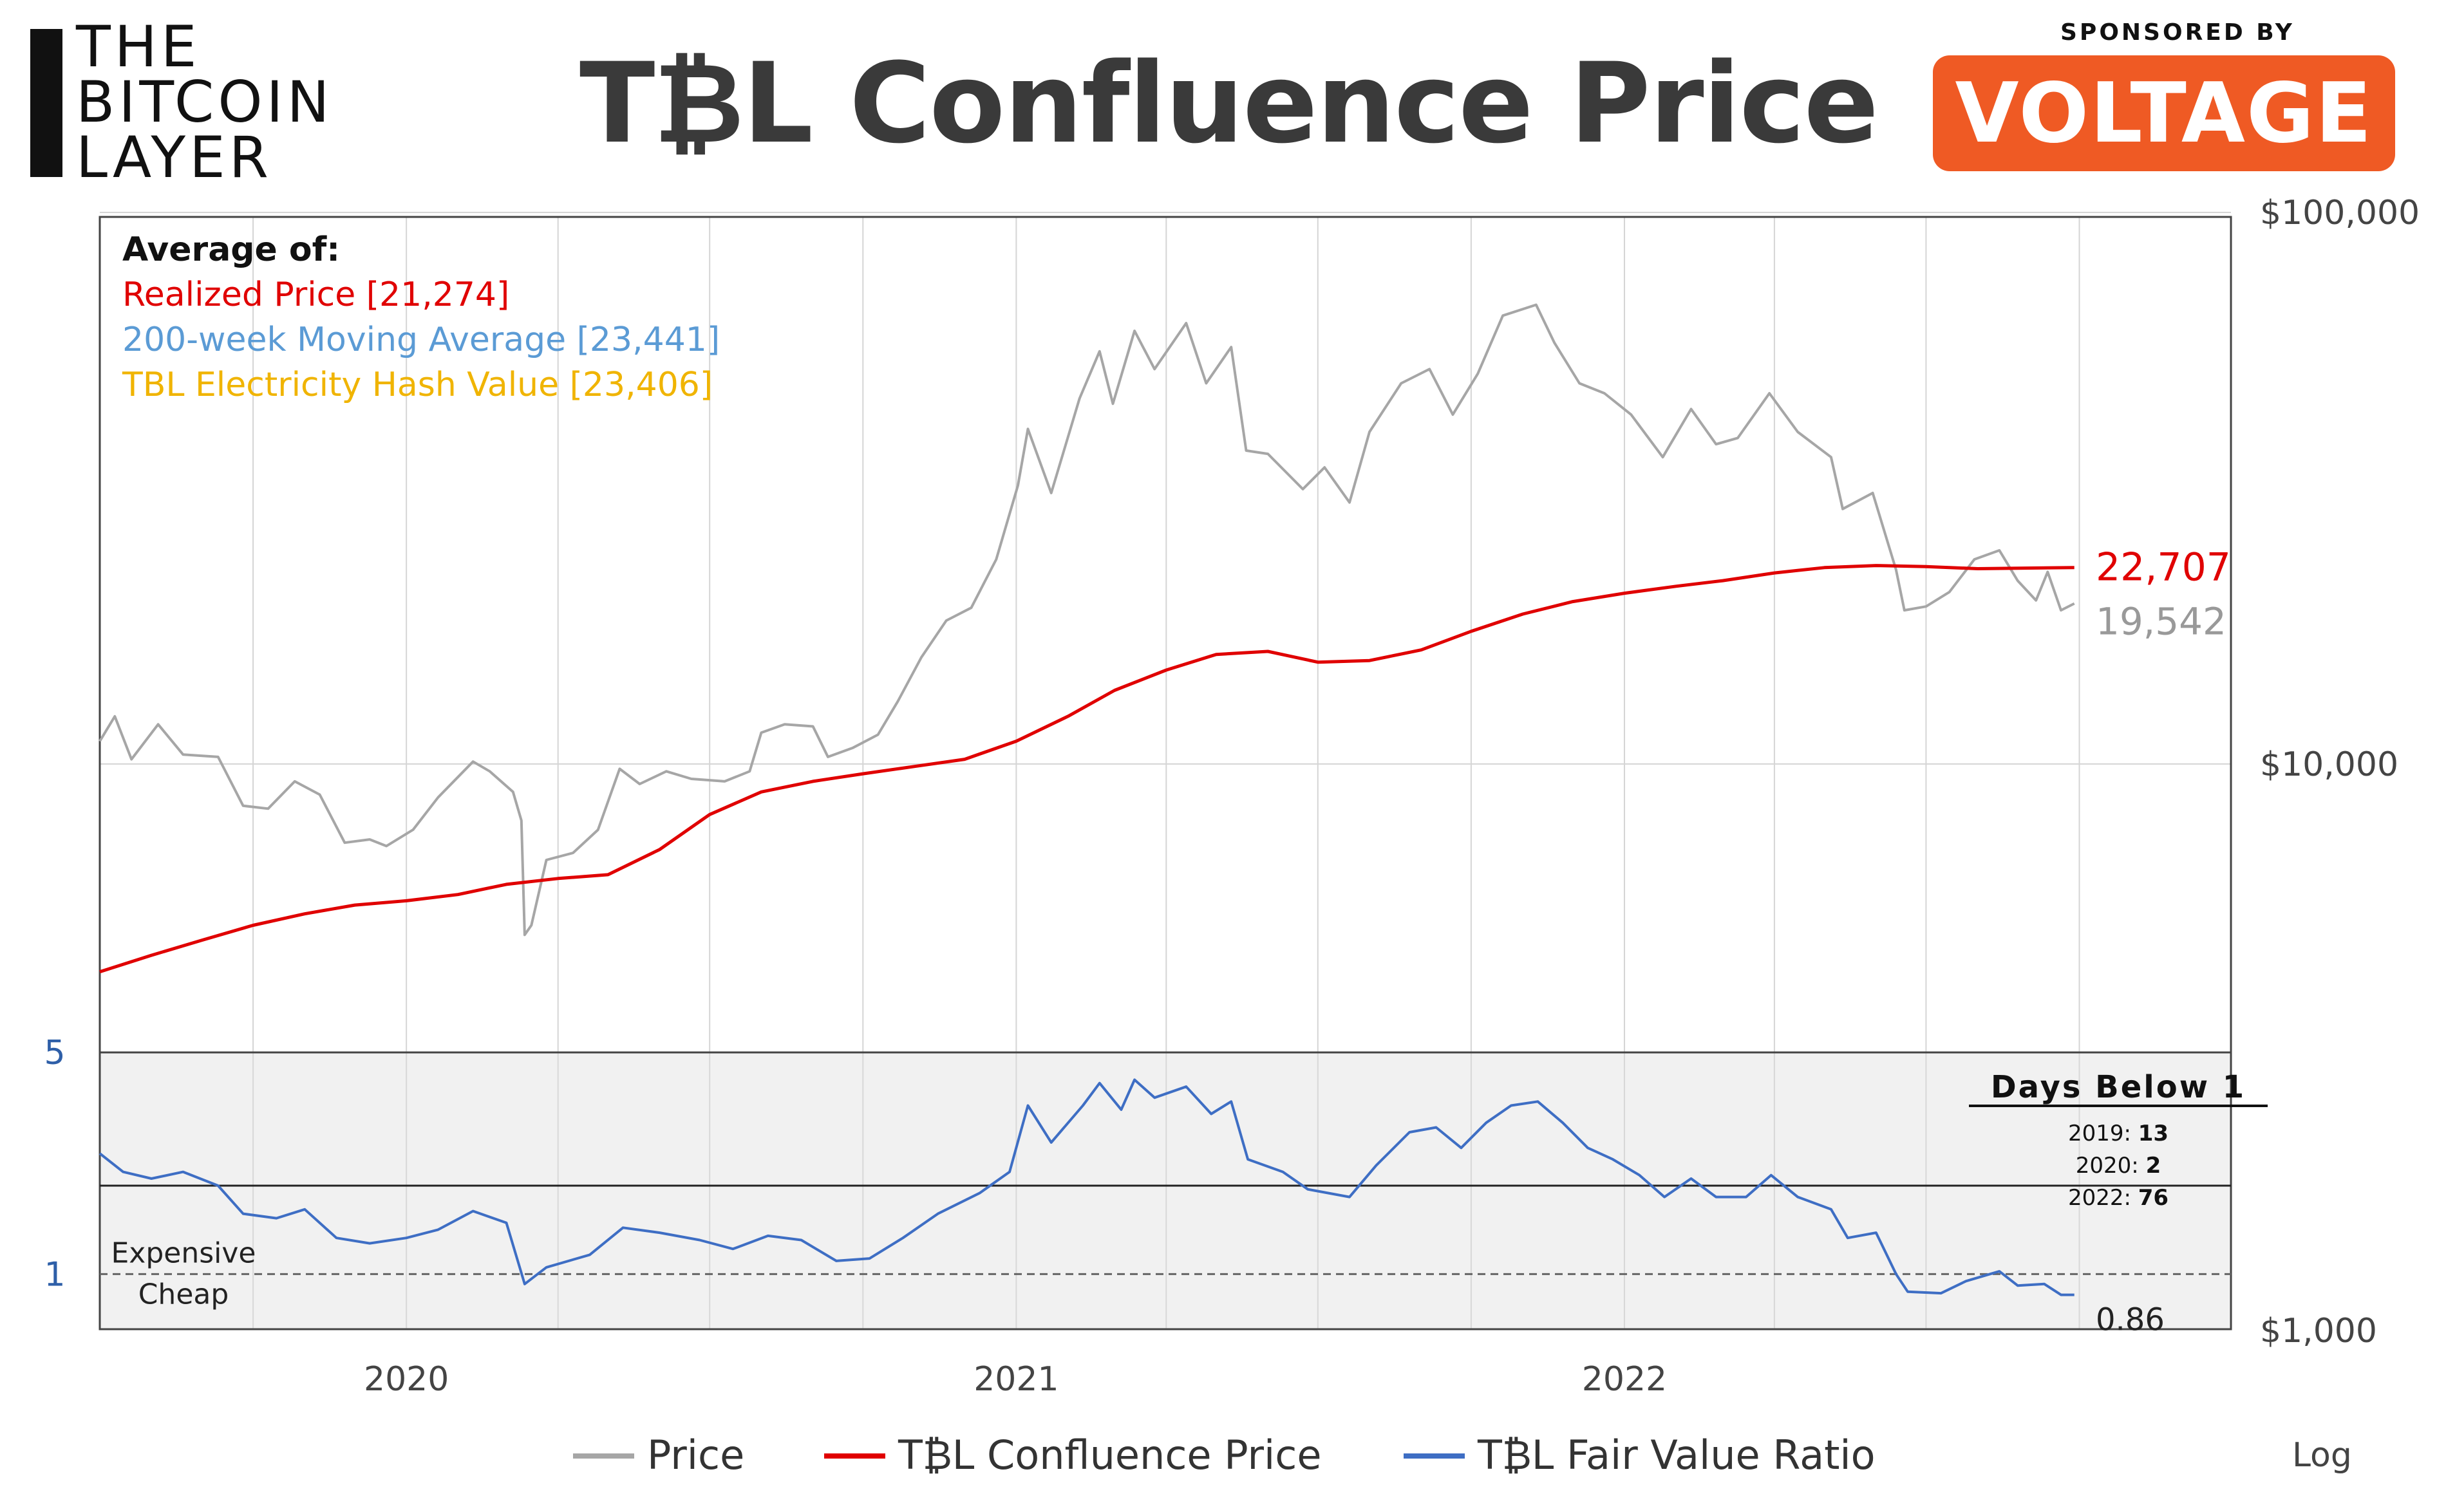 This screenshot has height=1512, width=2437. I want to click on x-tick-label: 2020, so click(406, 1379).